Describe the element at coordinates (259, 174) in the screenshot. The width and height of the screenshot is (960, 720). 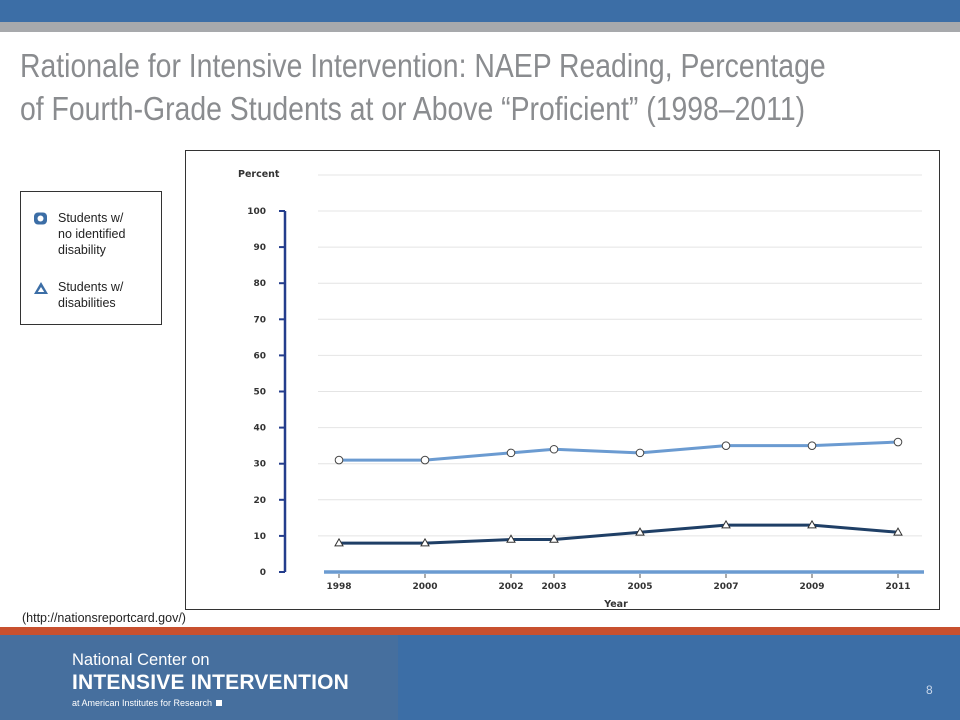
I see `y-axis-label: Percent` at that location.